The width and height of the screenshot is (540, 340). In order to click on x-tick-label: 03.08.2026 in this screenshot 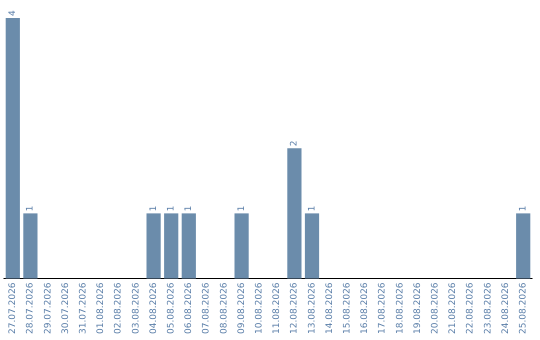, I will do `click(136, 308)`.